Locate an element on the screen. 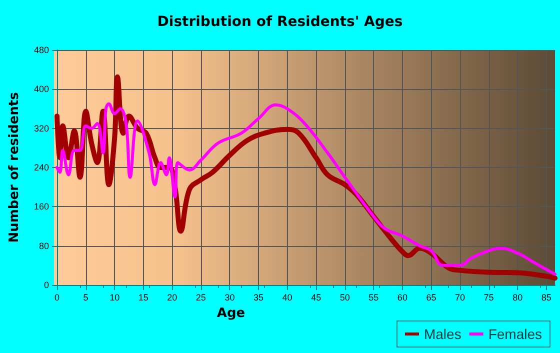 The width and height of the screenshot is (560, 353). x-tick-label: 35 is located at coordinates (258, 297).